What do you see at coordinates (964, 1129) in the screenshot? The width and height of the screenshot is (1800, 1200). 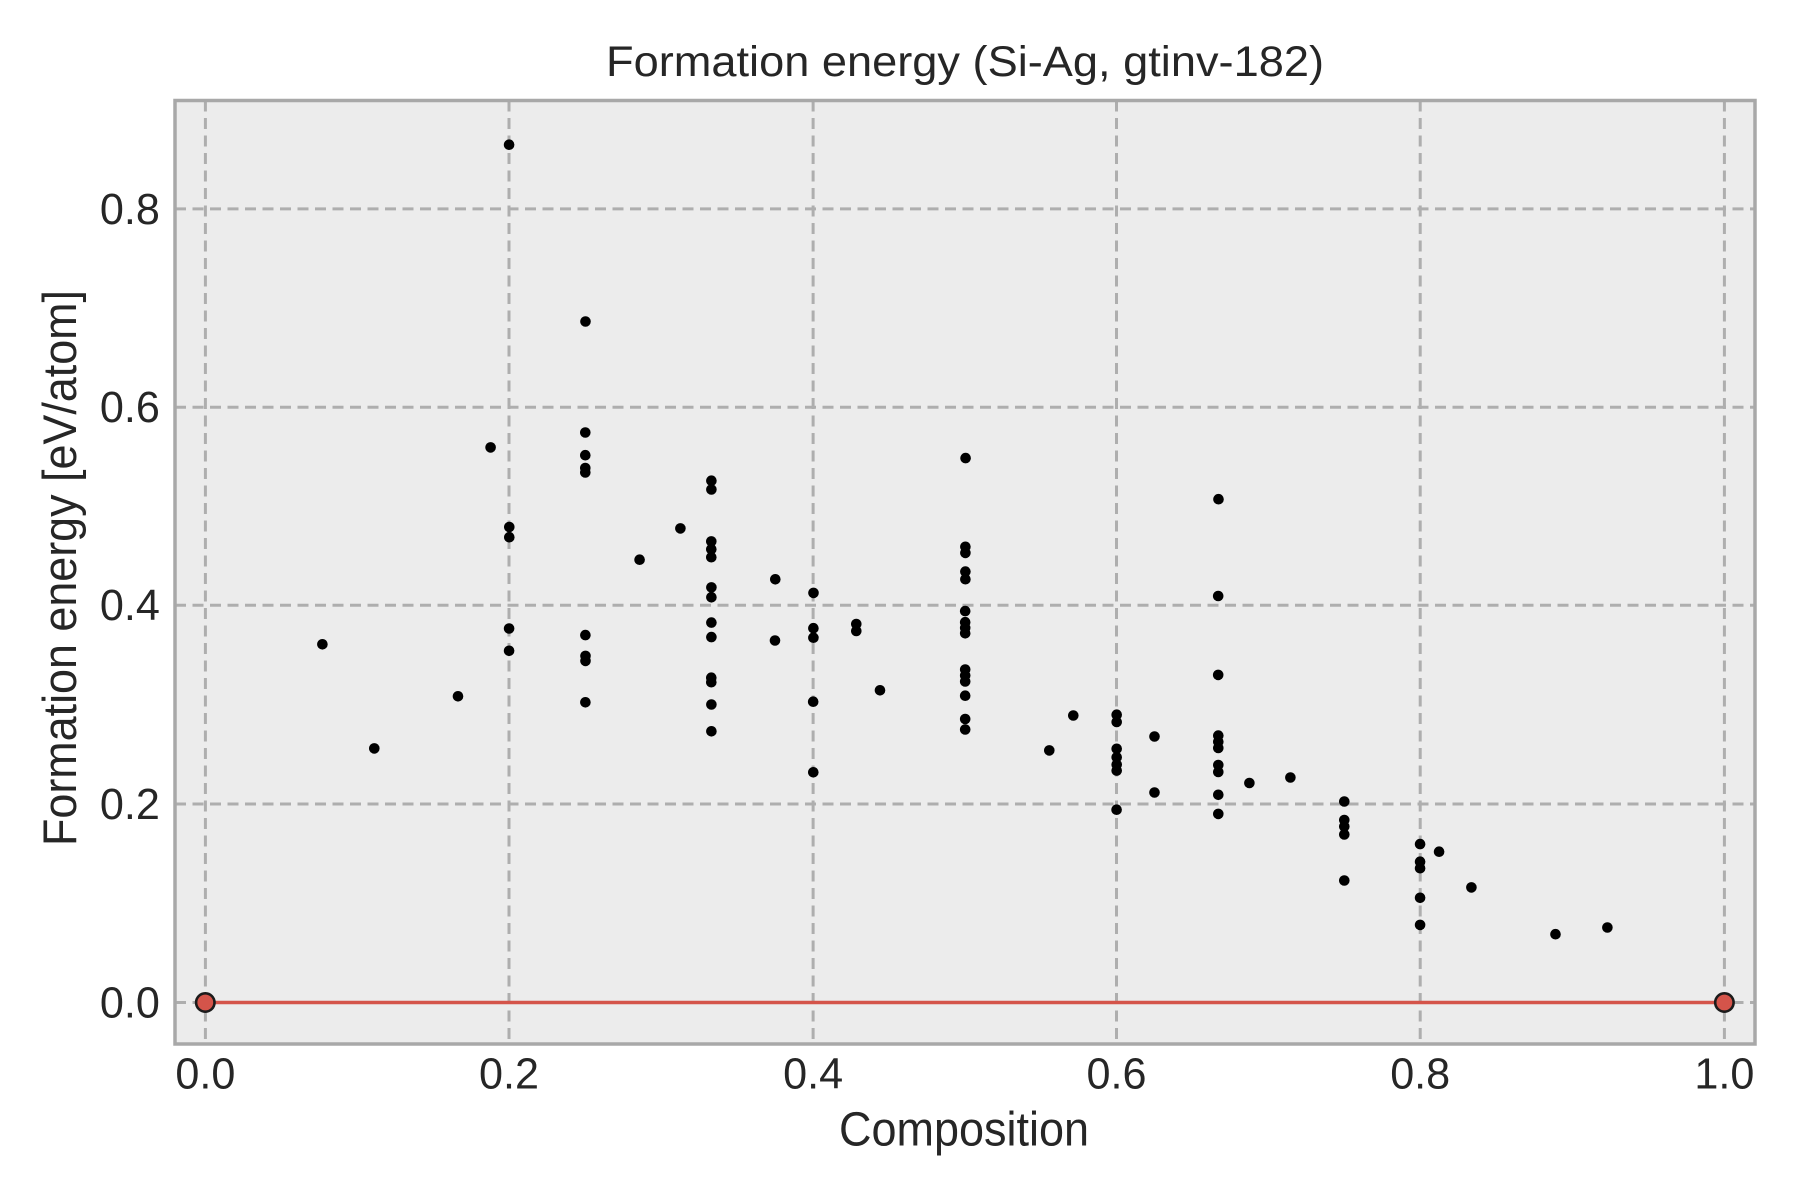 I see `svg-text: Composition` at bounding box center [964, 1129].